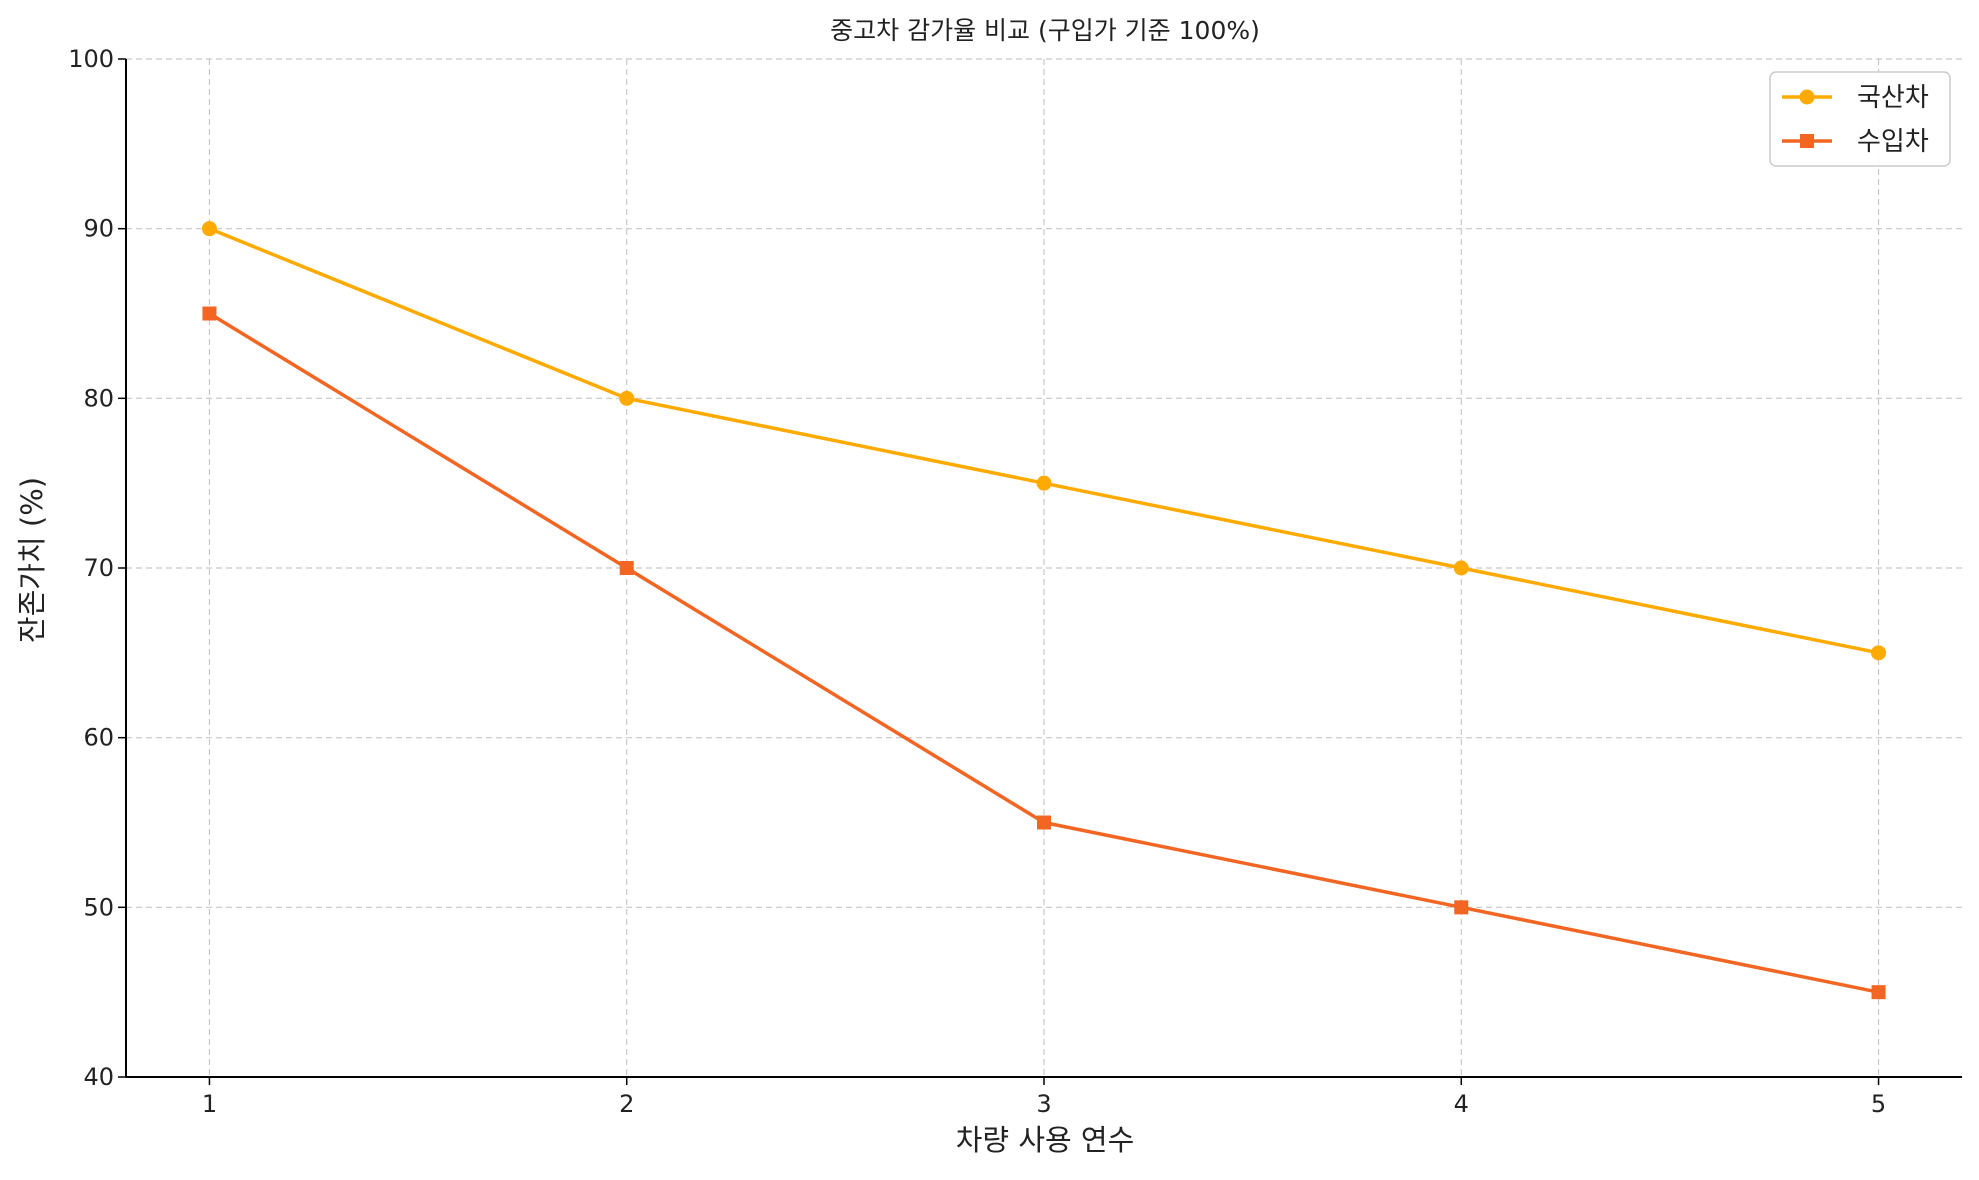 Image resolution: width=1979 pixels, height=1180 pixels. Describe the element at coordinates (1893, 142) in the screenshot. I see `legend-label-2: 수입차` at that location.